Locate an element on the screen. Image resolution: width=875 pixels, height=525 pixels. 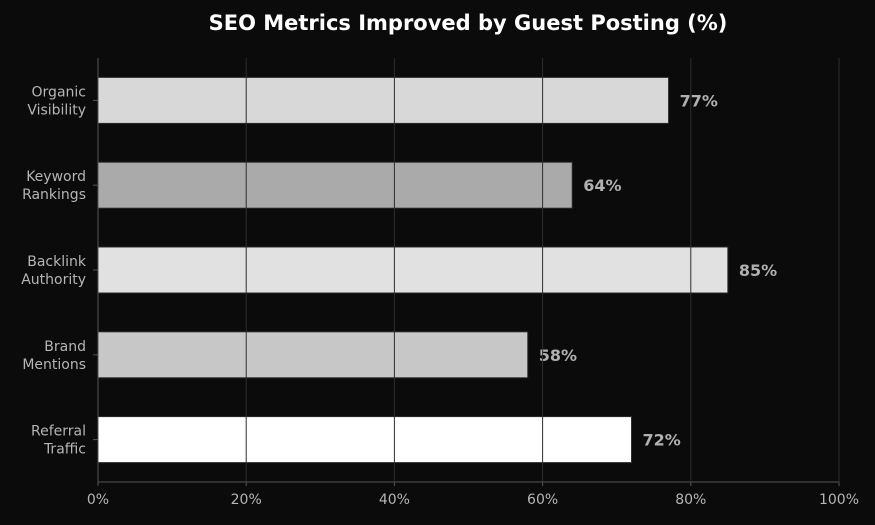
value-label-3: 58% is located at coordinates (558, 355).